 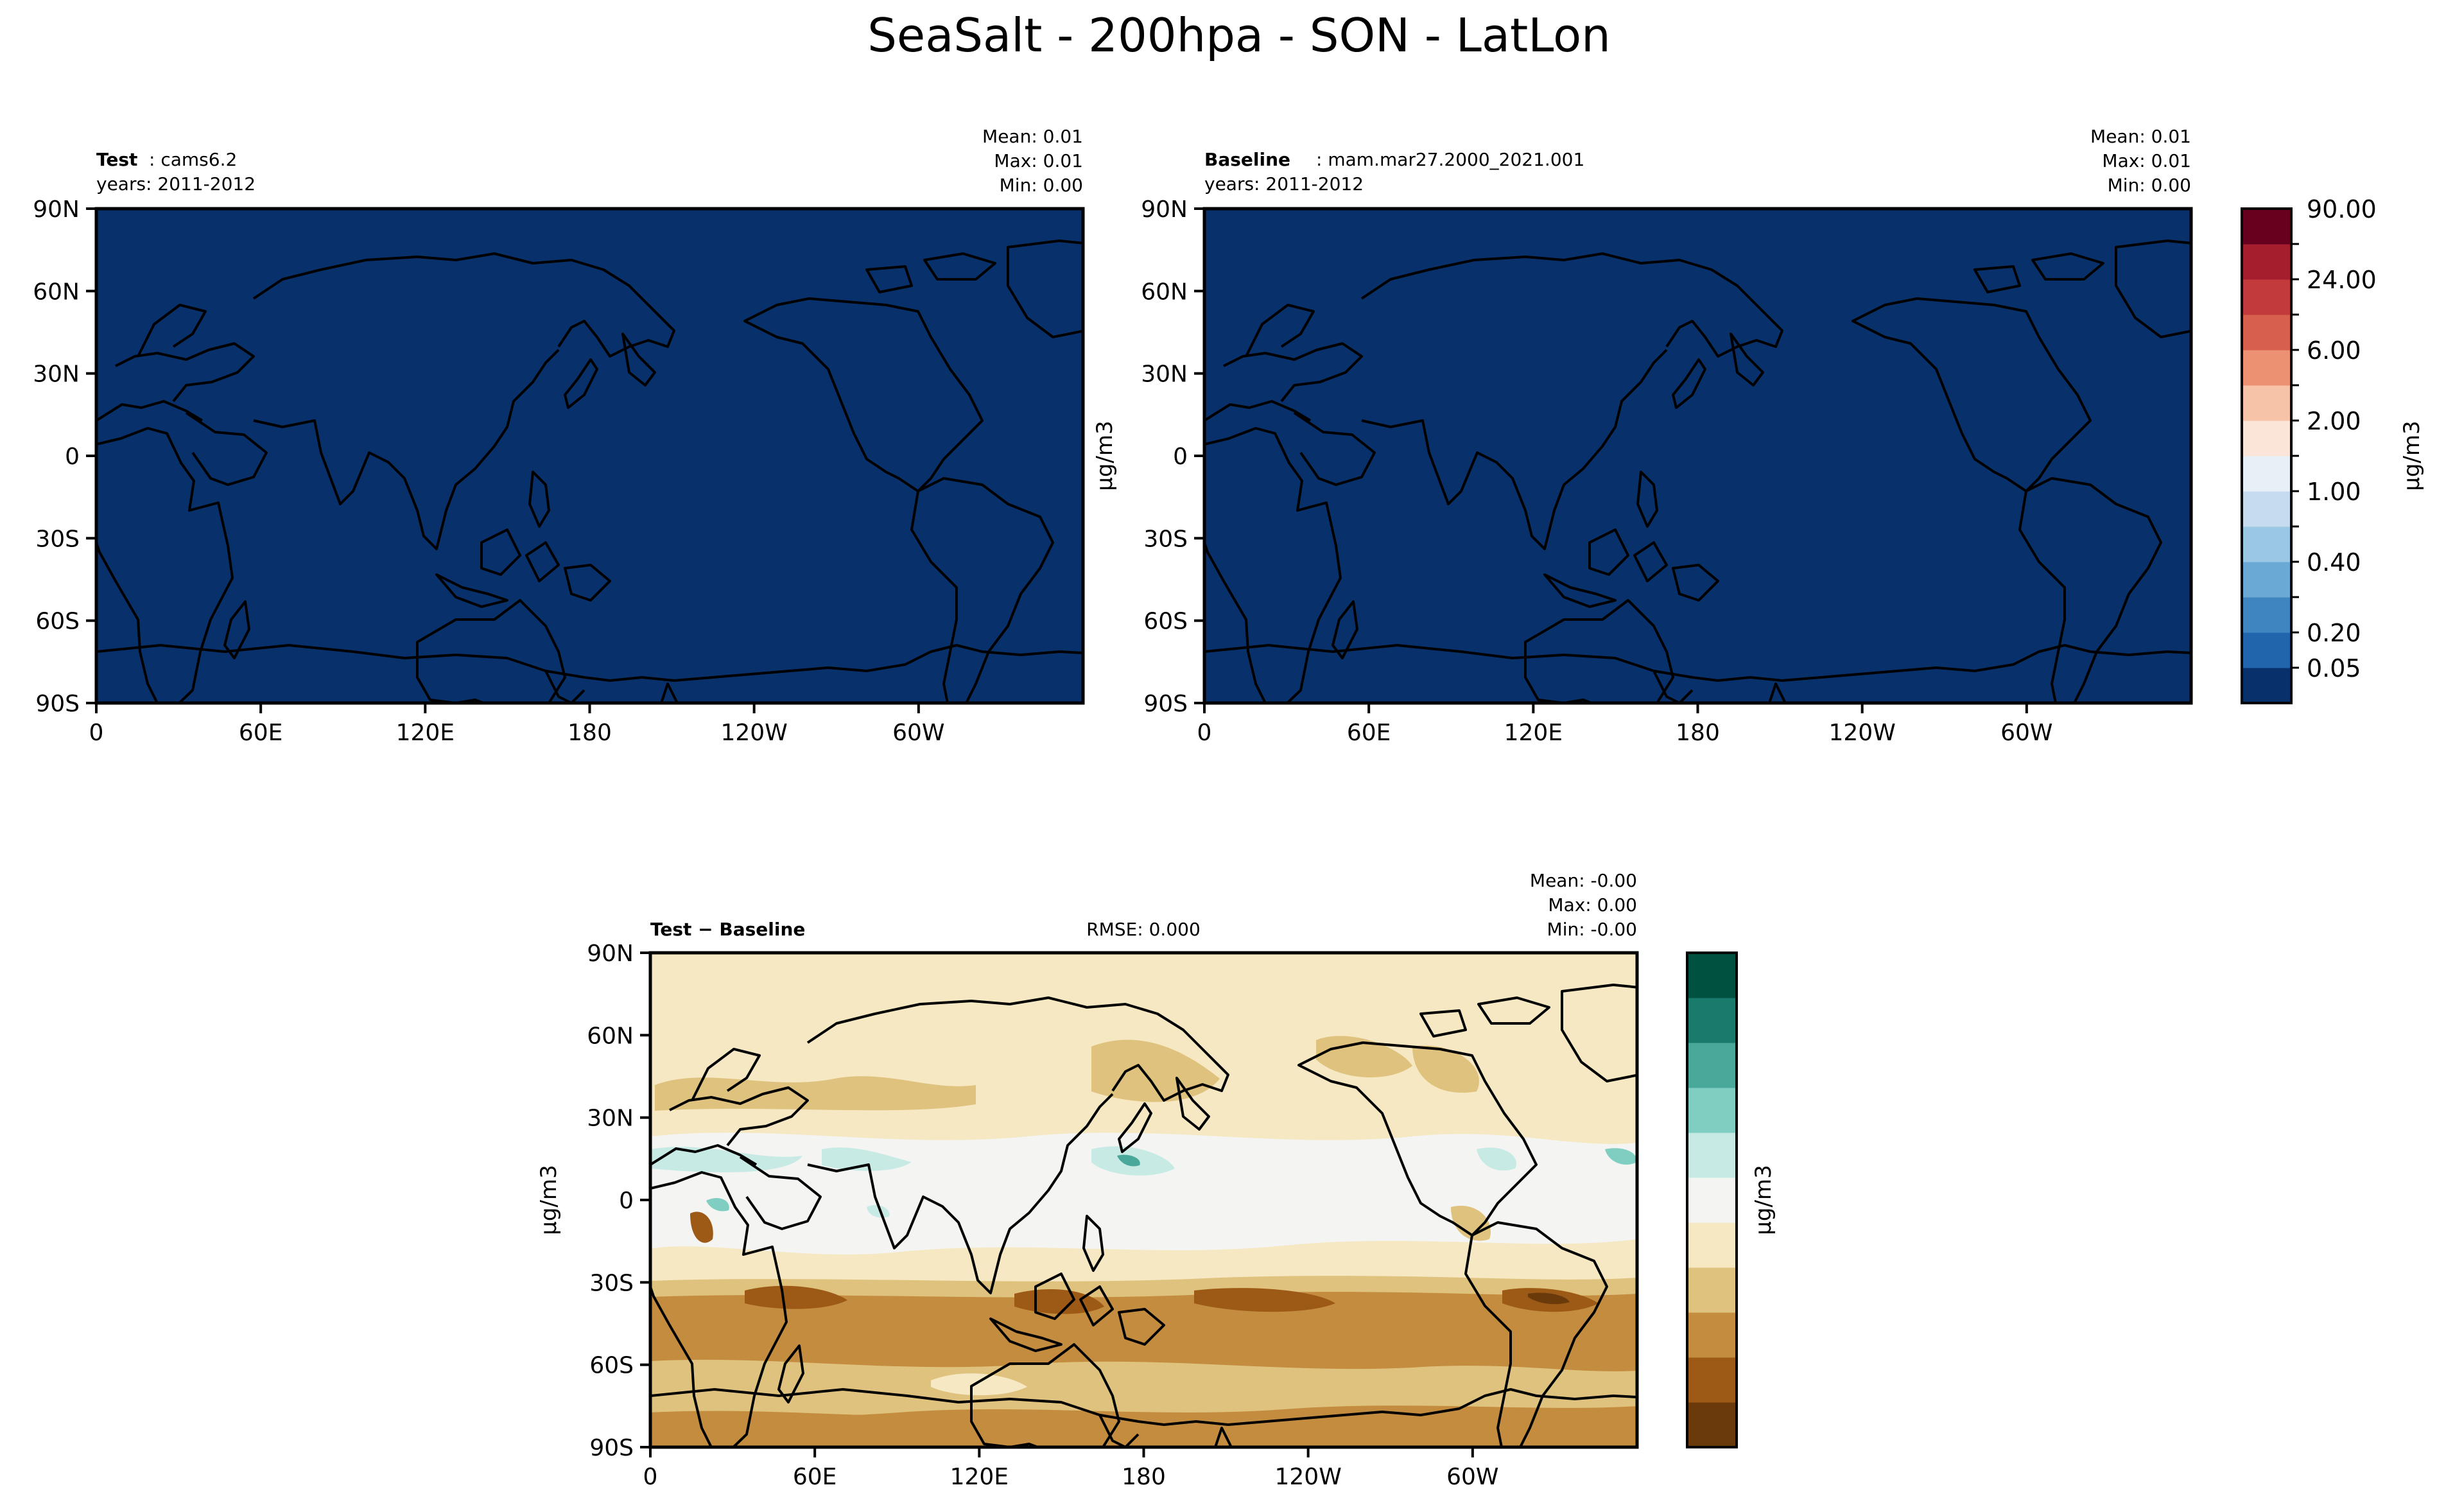 I want to click on diff-ytick-label: 30N, so click(x=610, y=1119).